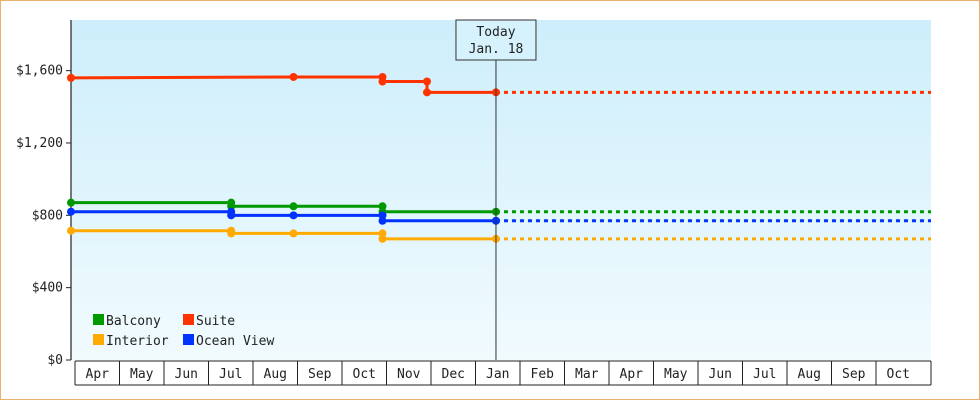  What do you see at coordinates (499, 216) in the screenshot?
I see `series-ocean-view` at bounding box center [499, 216].